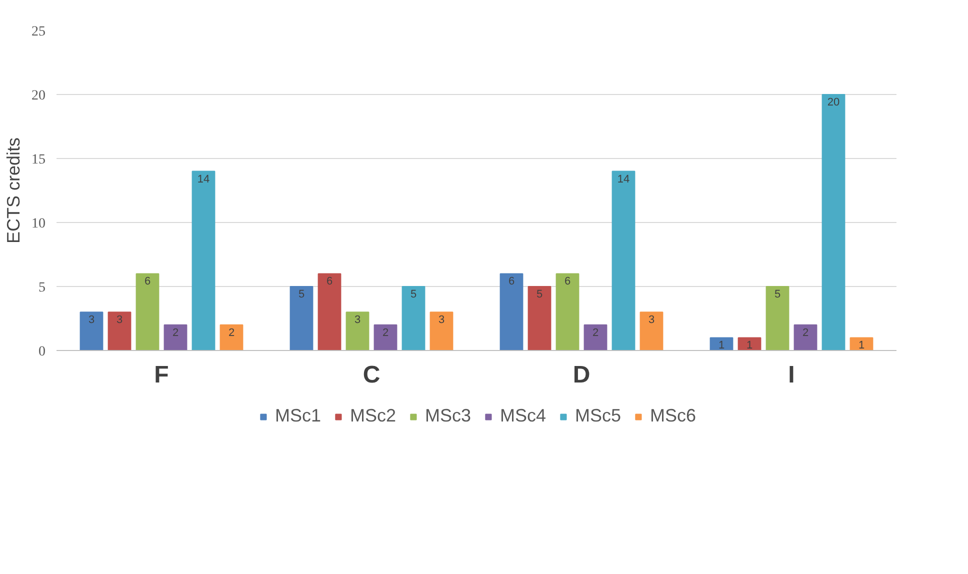 The image size is (968, 574). What do you see at coordinates (42, 288) in the screenshot?
I see `y-tick-label: 5` at bounding box center [42, 288].